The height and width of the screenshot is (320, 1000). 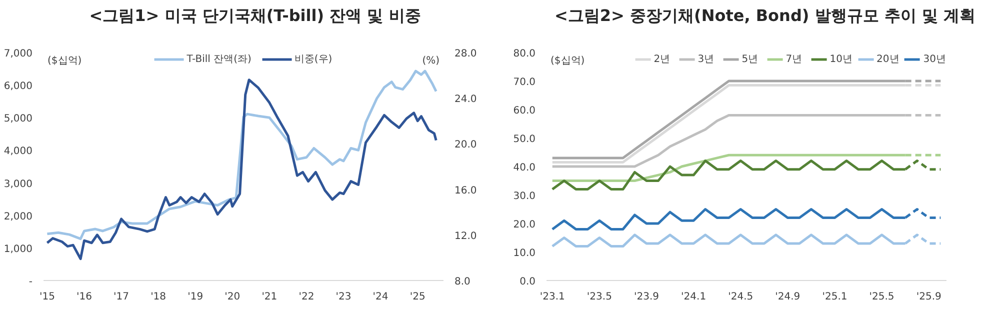 What do you see at coordinates (765, 16) in the screenshot?
I see `chart-title: <그림2> 중장기채(Note, Bond) 발행규모 추이 및 계획` at bounding box center [765, 16].